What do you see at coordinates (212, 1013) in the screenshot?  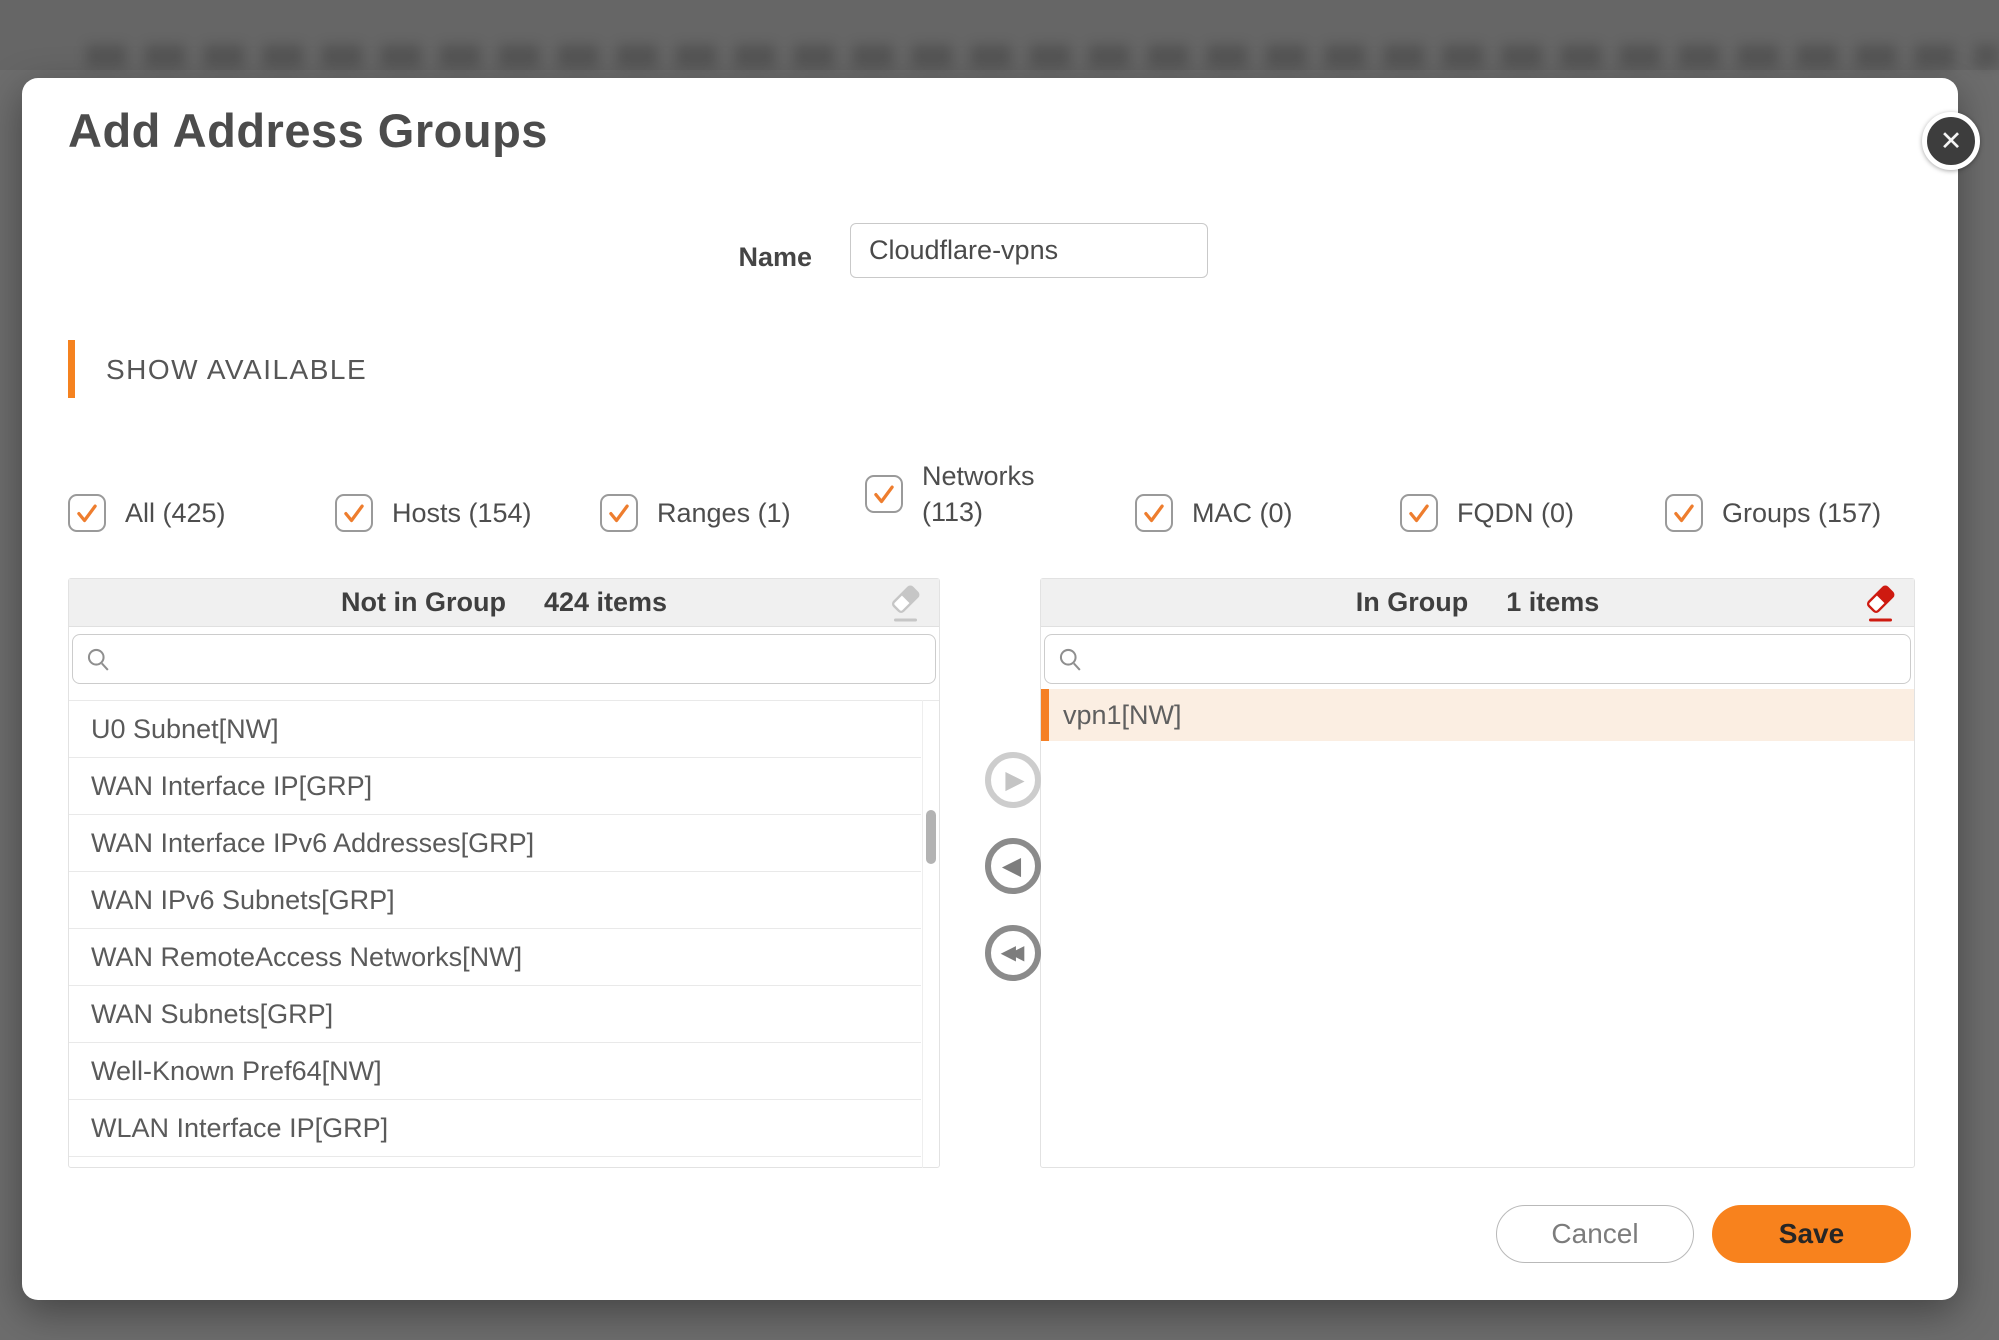 I see `list-item-label: WAN Subnets[GRP]` at bounding box center [212, 1013].